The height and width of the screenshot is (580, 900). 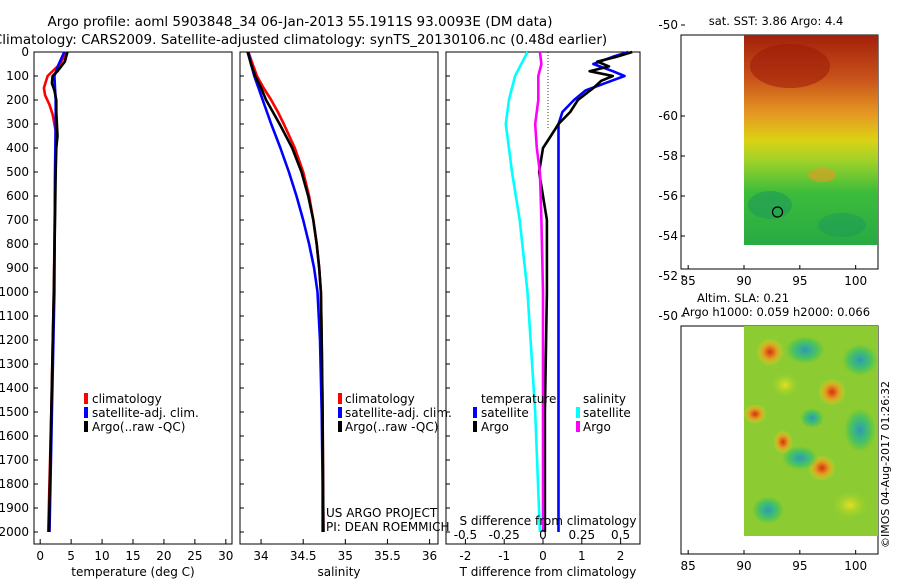 I want to click on difference-lines, so click(x=568, y=291).